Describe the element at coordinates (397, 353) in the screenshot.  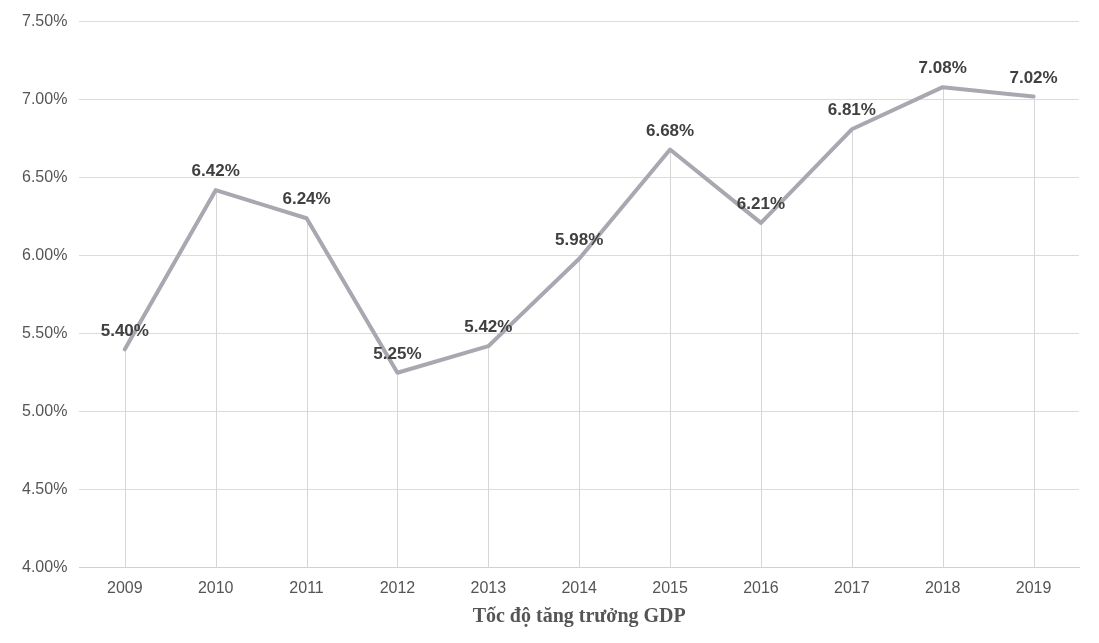
I see `data-label: 5.25%` at that location.